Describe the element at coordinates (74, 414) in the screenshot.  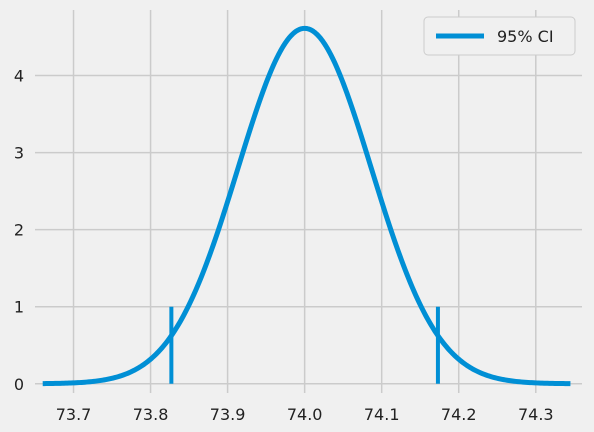
I see `x-tick-label: 73.7` at that location.